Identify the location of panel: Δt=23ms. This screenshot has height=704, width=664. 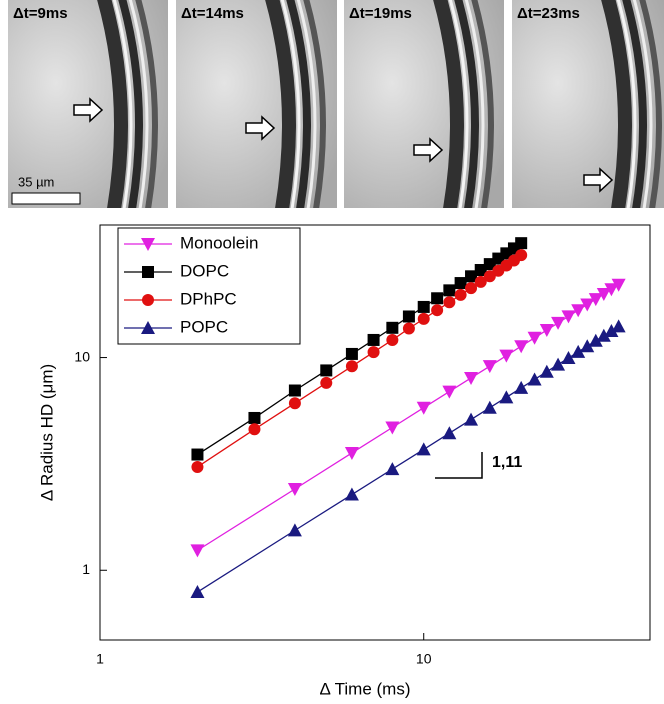
(588, 104).